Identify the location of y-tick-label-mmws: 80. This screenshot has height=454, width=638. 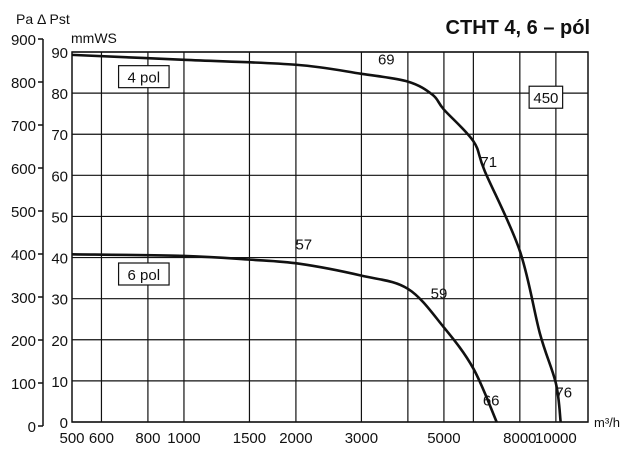
(59, 94).